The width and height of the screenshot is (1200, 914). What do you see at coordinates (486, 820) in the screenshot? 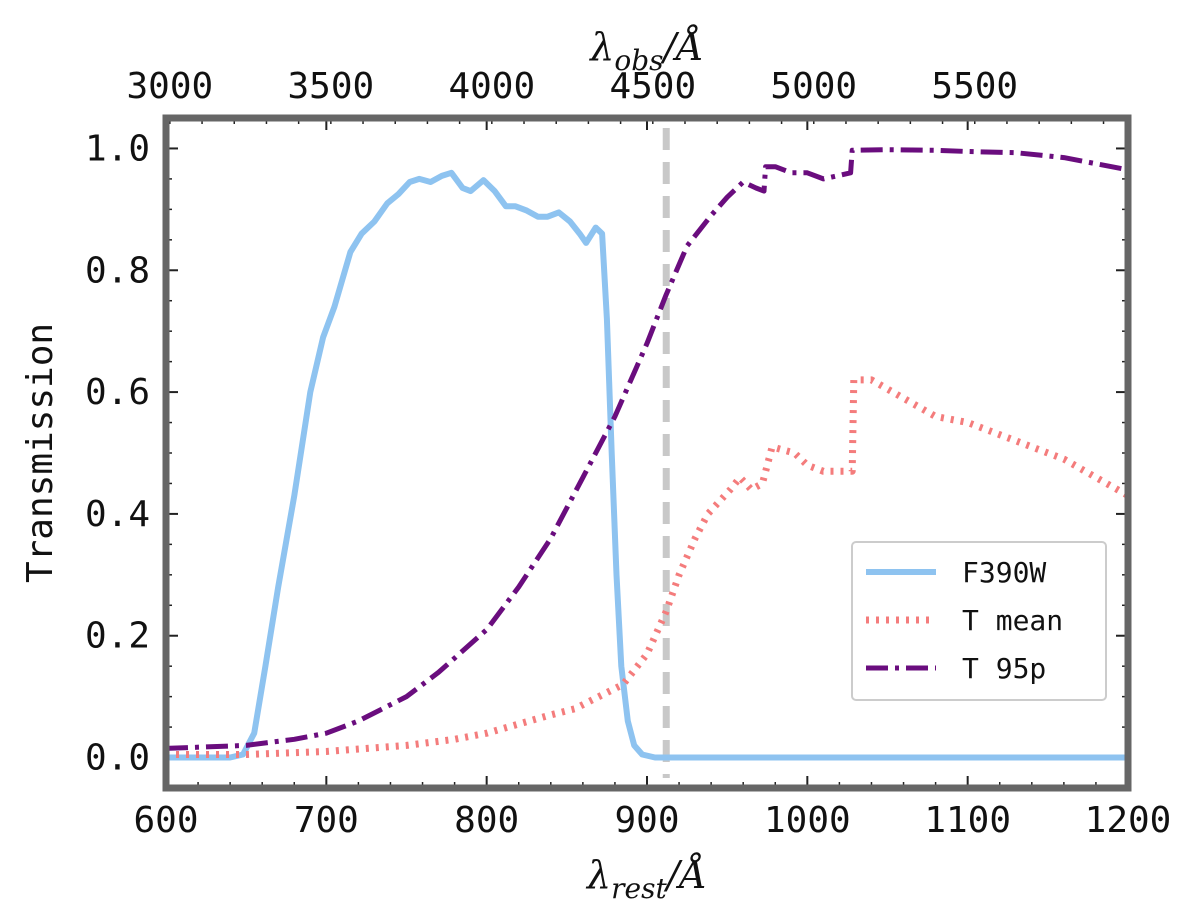
I see `x-tick-label: 800` at bounding box center [486, 820].